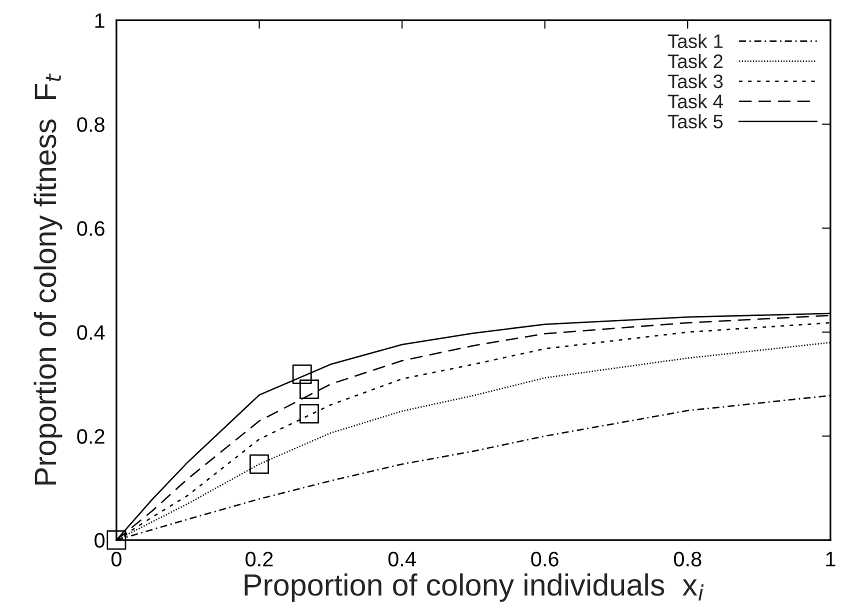 The height and width of the screenshot is (613, 850). I want to click on legend-label: Task 3, so click(695, 81).